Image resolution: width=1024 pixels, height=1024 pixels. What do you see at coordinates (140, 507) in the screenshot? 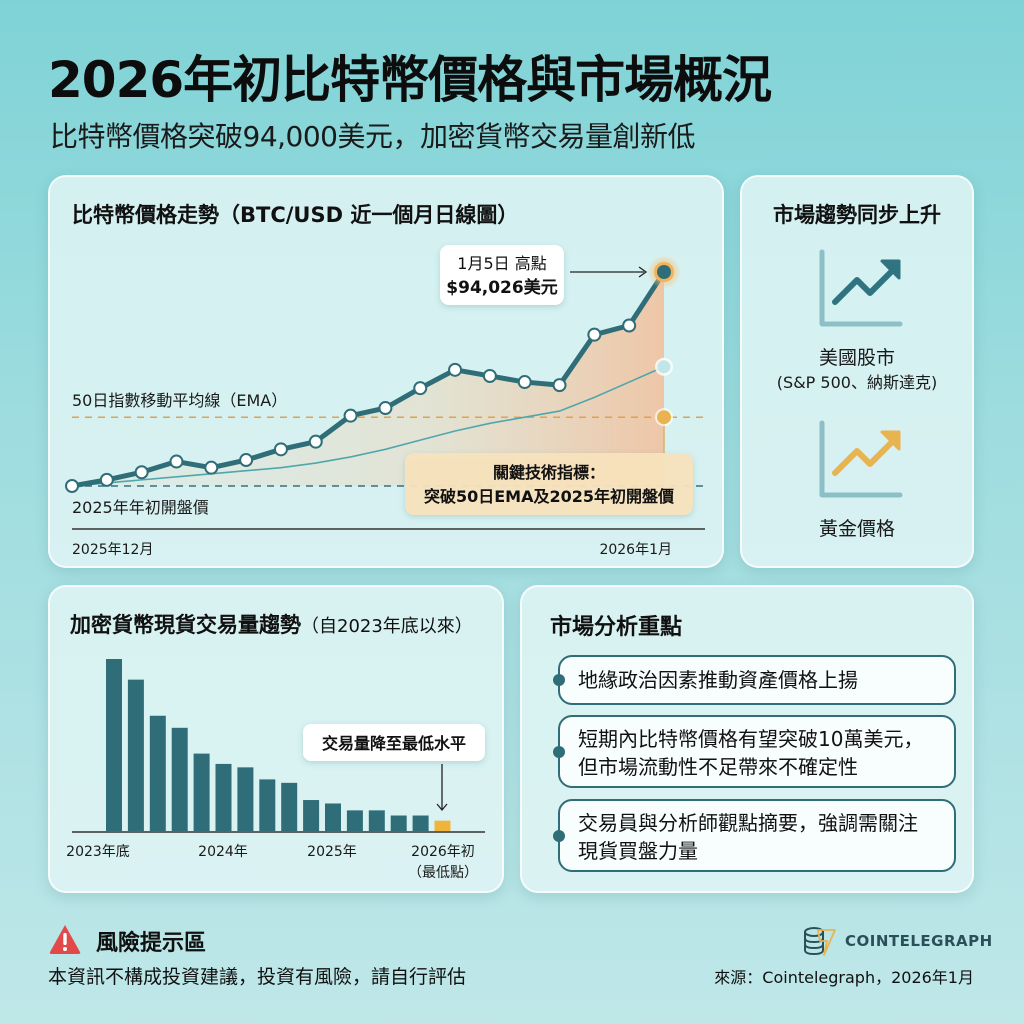
I see `open-price-label: 2025年年初開盤價` at bounding box center [140, 507].